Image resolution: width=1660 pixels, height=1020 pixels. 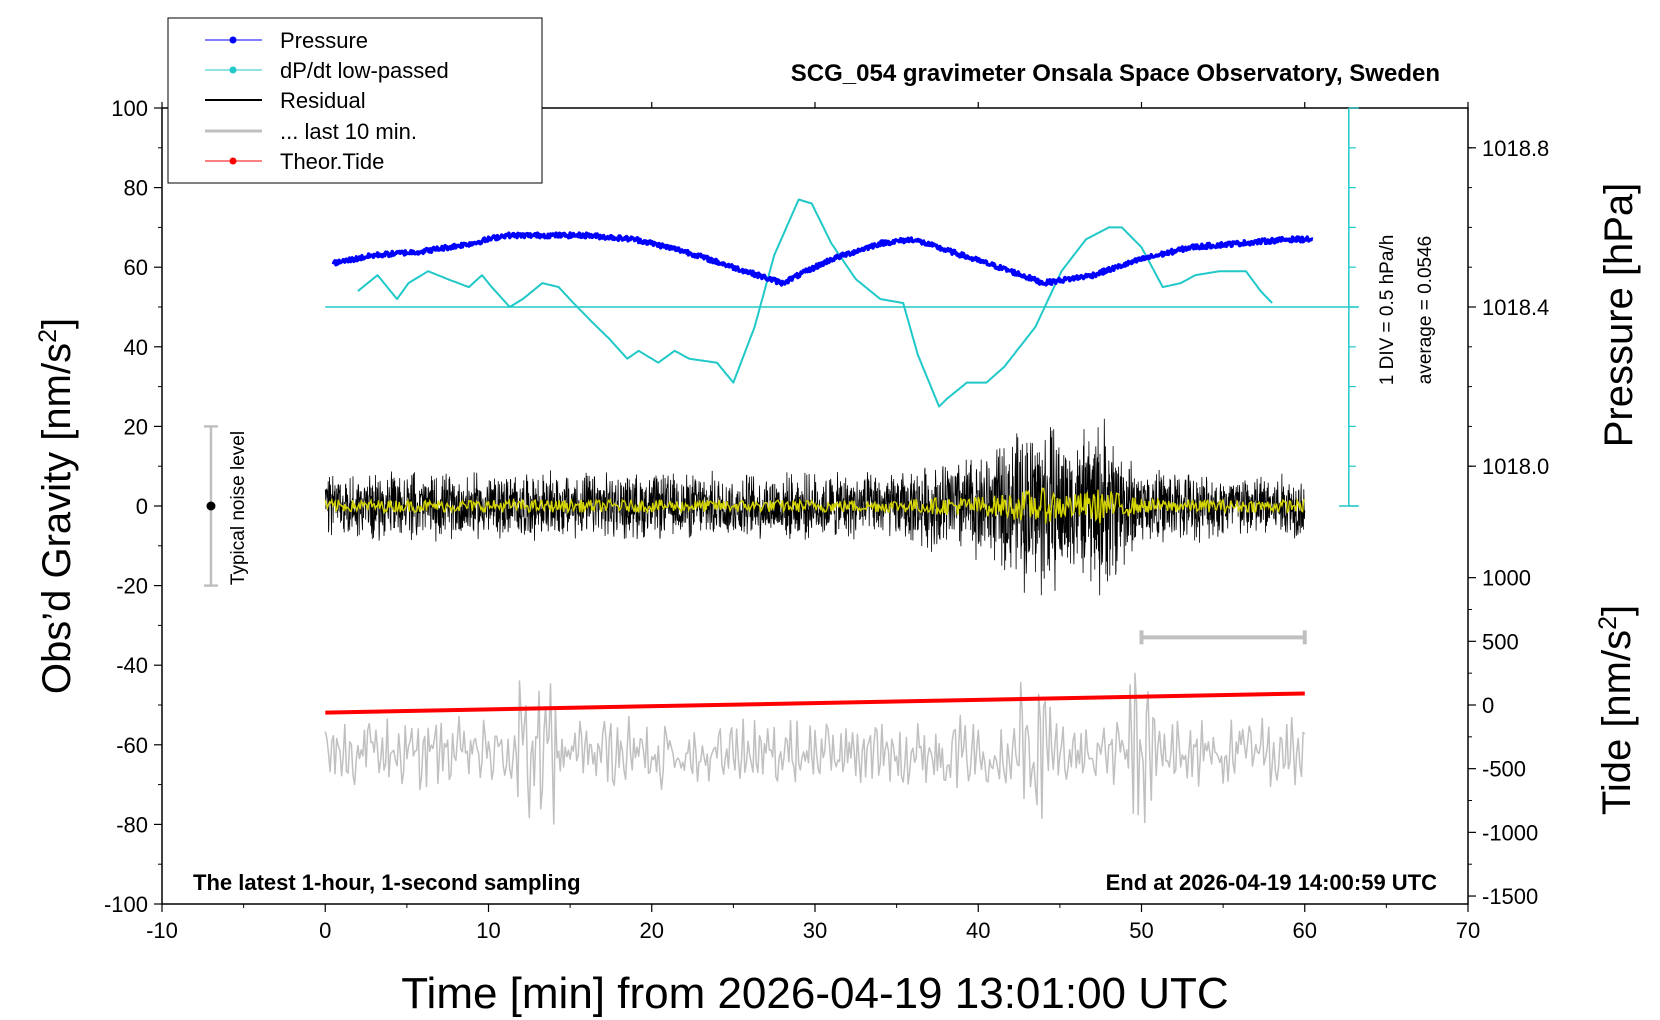 What do you see at coordinates (132, 824) in the screenshot?
I see `y-tick-label: -80` at bounding box center [132, 824].